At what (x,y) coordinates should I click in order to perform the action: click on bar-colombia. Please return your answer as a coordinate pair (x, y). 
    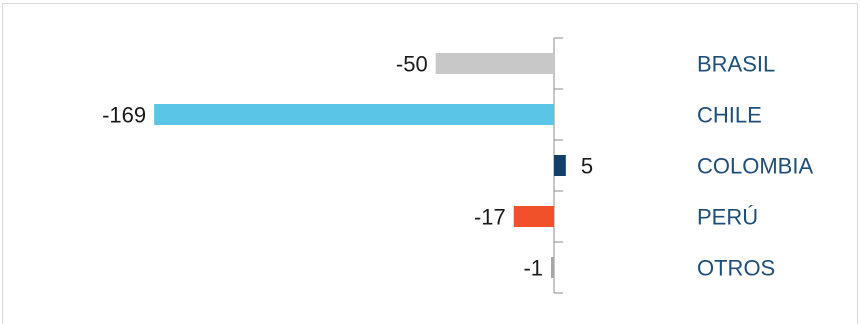
    Looking at the image, I should click on (560, 165).